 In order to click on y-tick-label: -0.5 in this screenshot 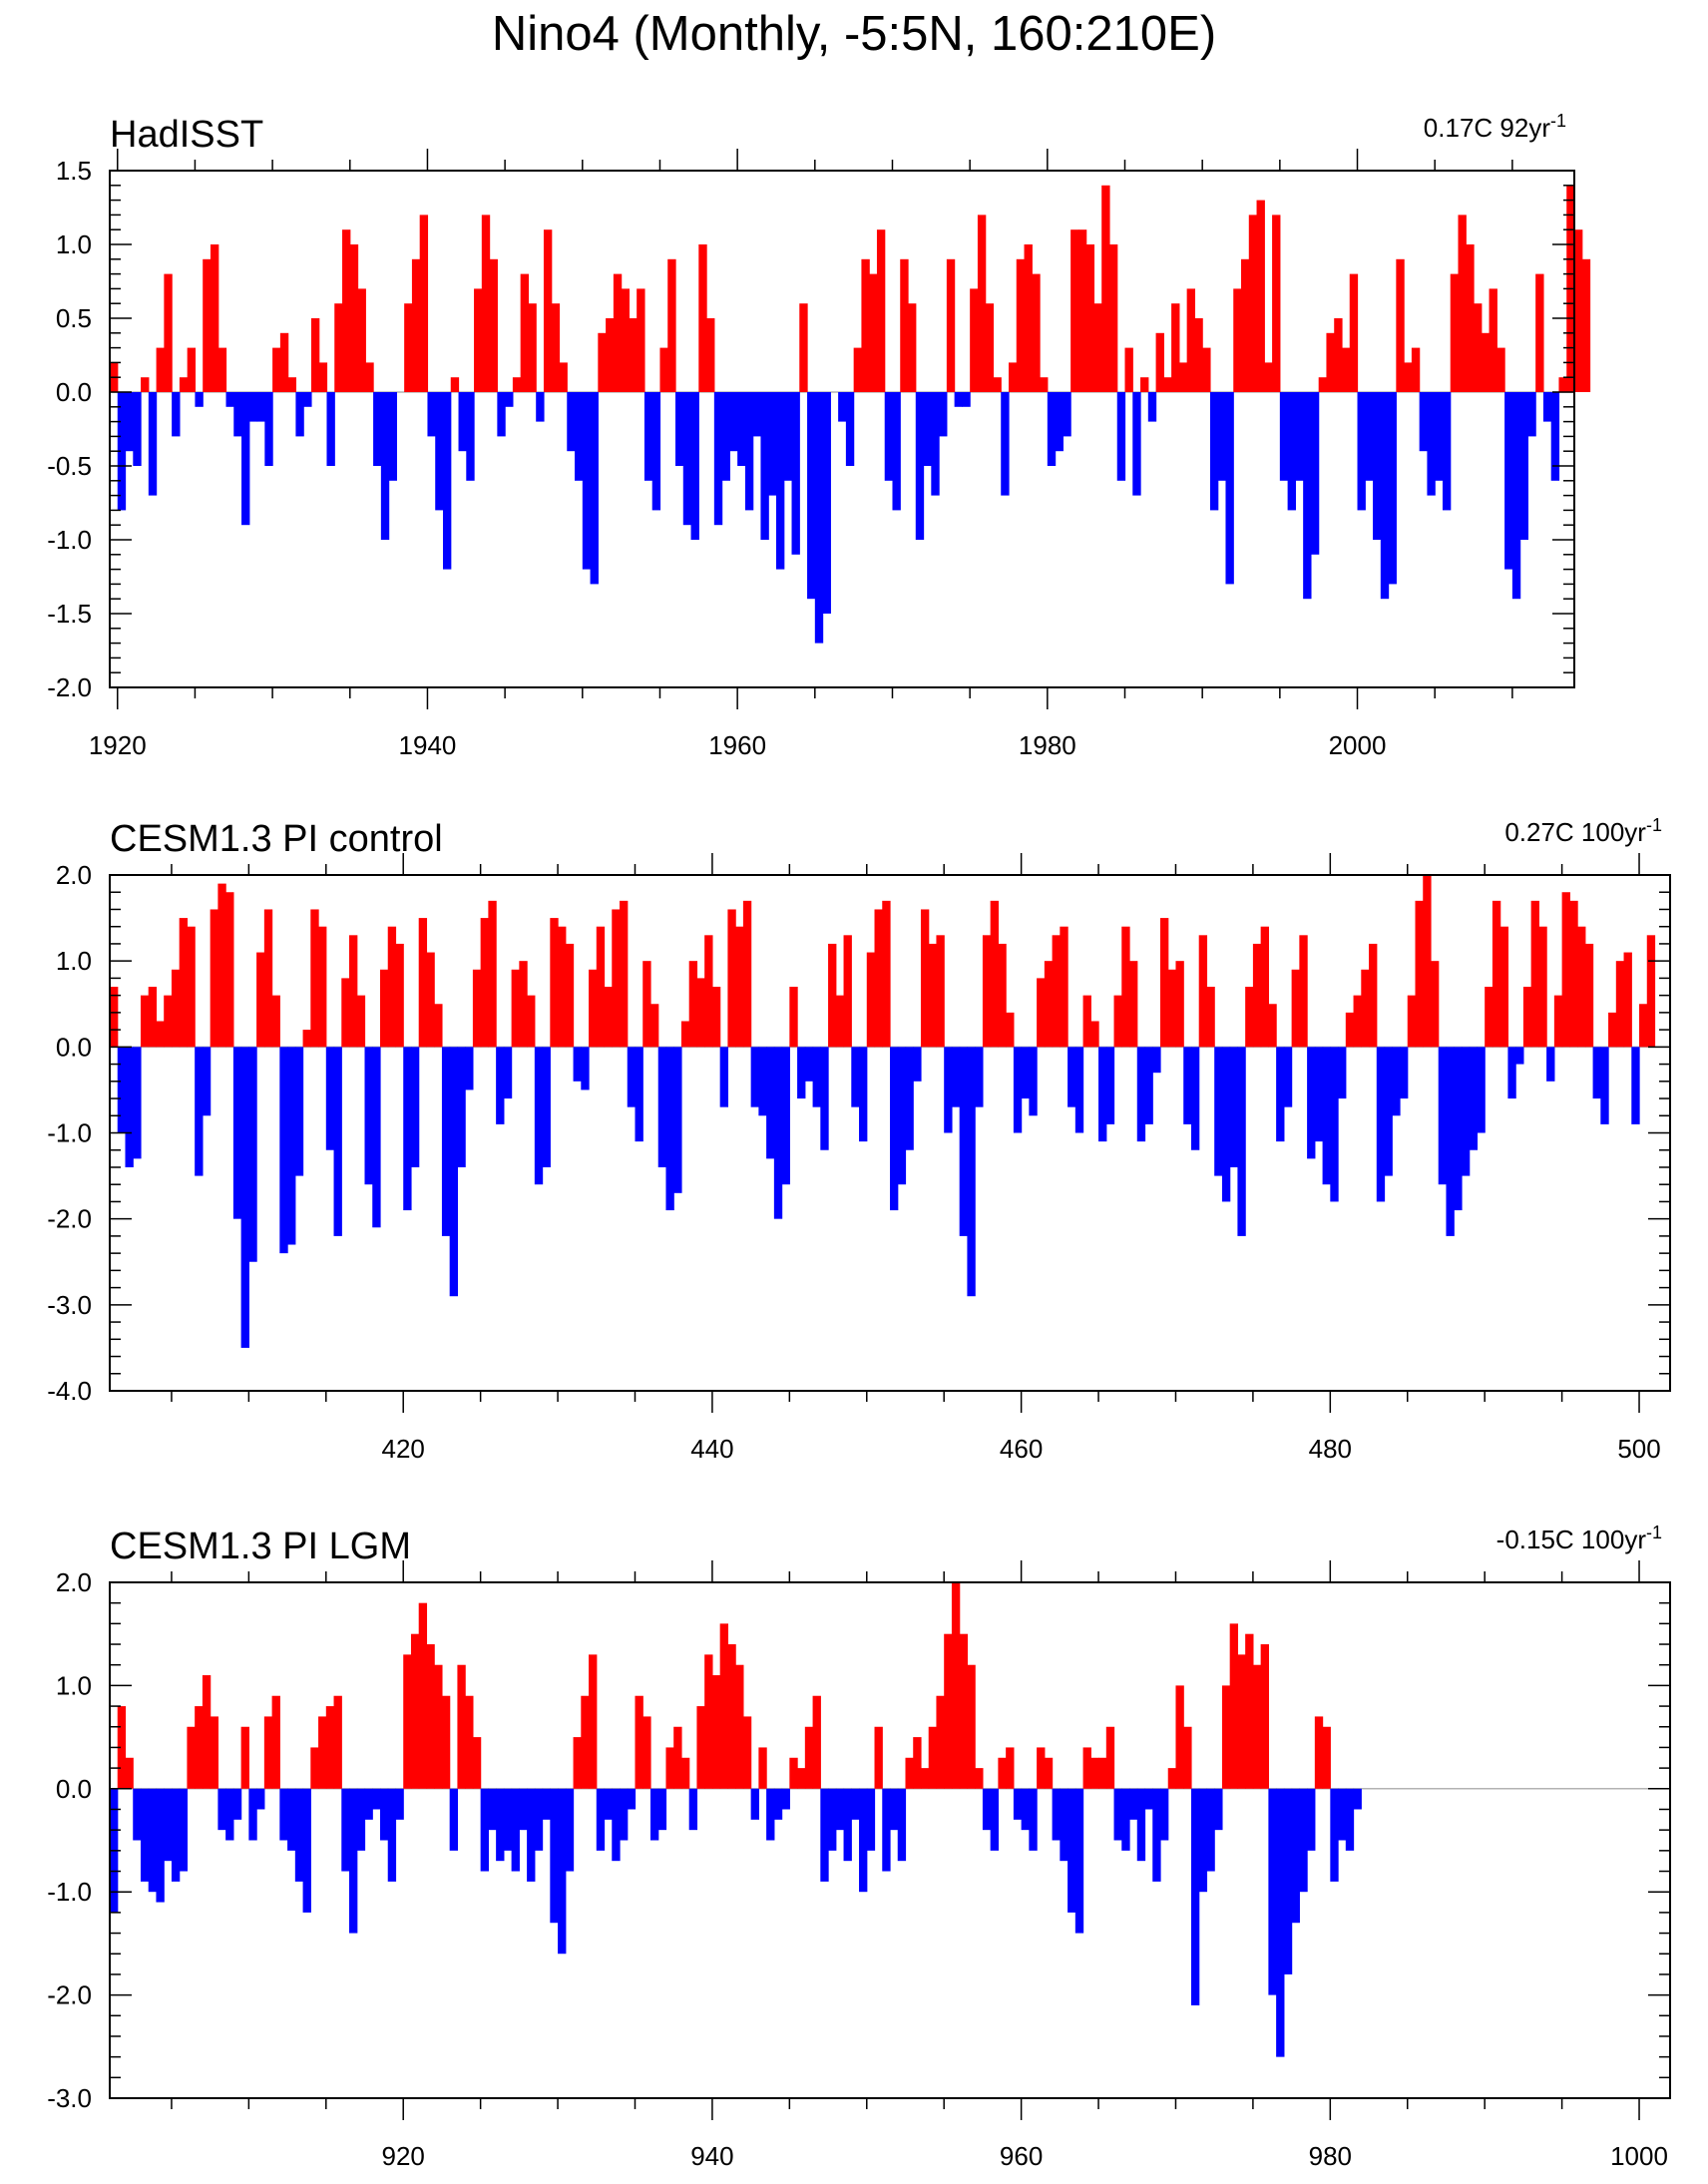, I will do `click(69, 466)`.